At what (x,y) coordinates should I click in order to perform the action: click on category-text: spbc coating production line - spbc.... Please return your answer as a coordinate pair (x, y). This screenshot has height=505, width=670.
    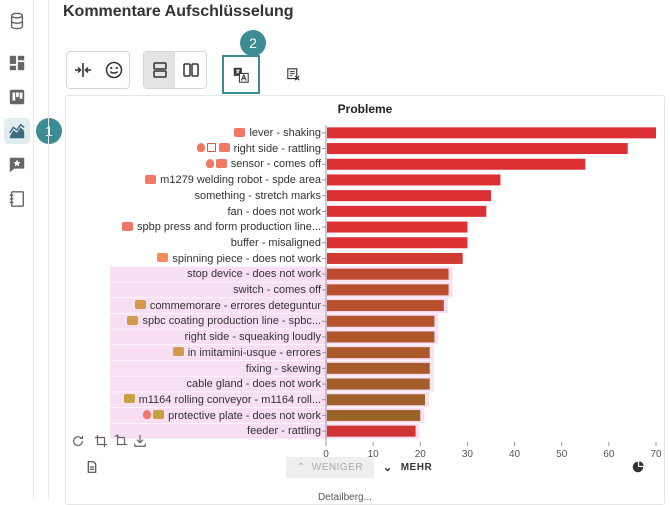
    Looking at the image, I should click on (231, 321).